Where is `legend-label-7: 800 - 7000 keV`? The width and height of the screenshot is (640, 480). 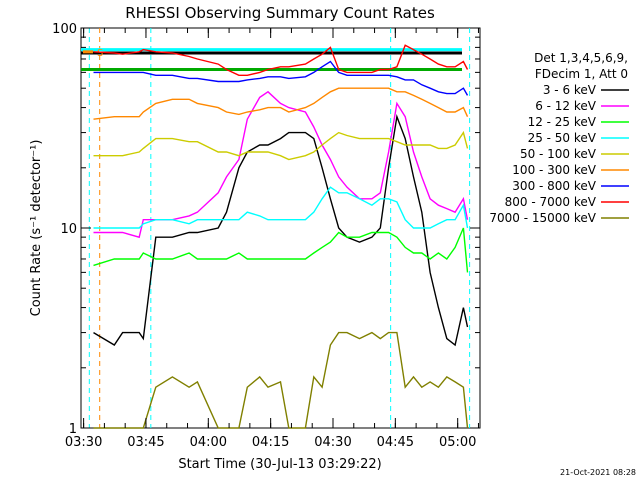 legend-label-7: 800 - 7000 keV is located at coordinates (551, 202).